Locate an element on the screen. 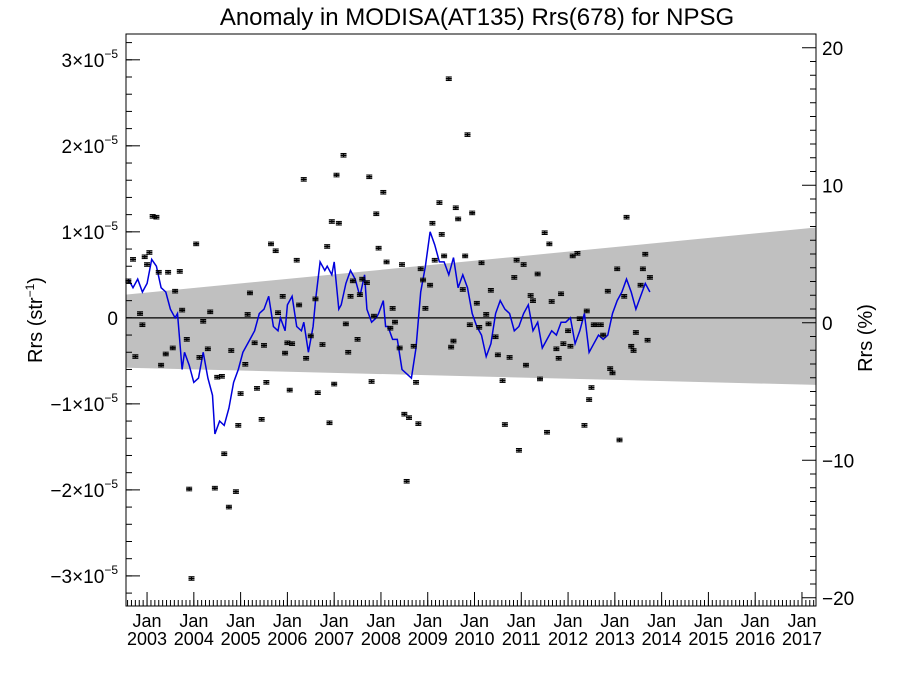  x-tick-label-year: 2016 is located at coordinates (755, 639).